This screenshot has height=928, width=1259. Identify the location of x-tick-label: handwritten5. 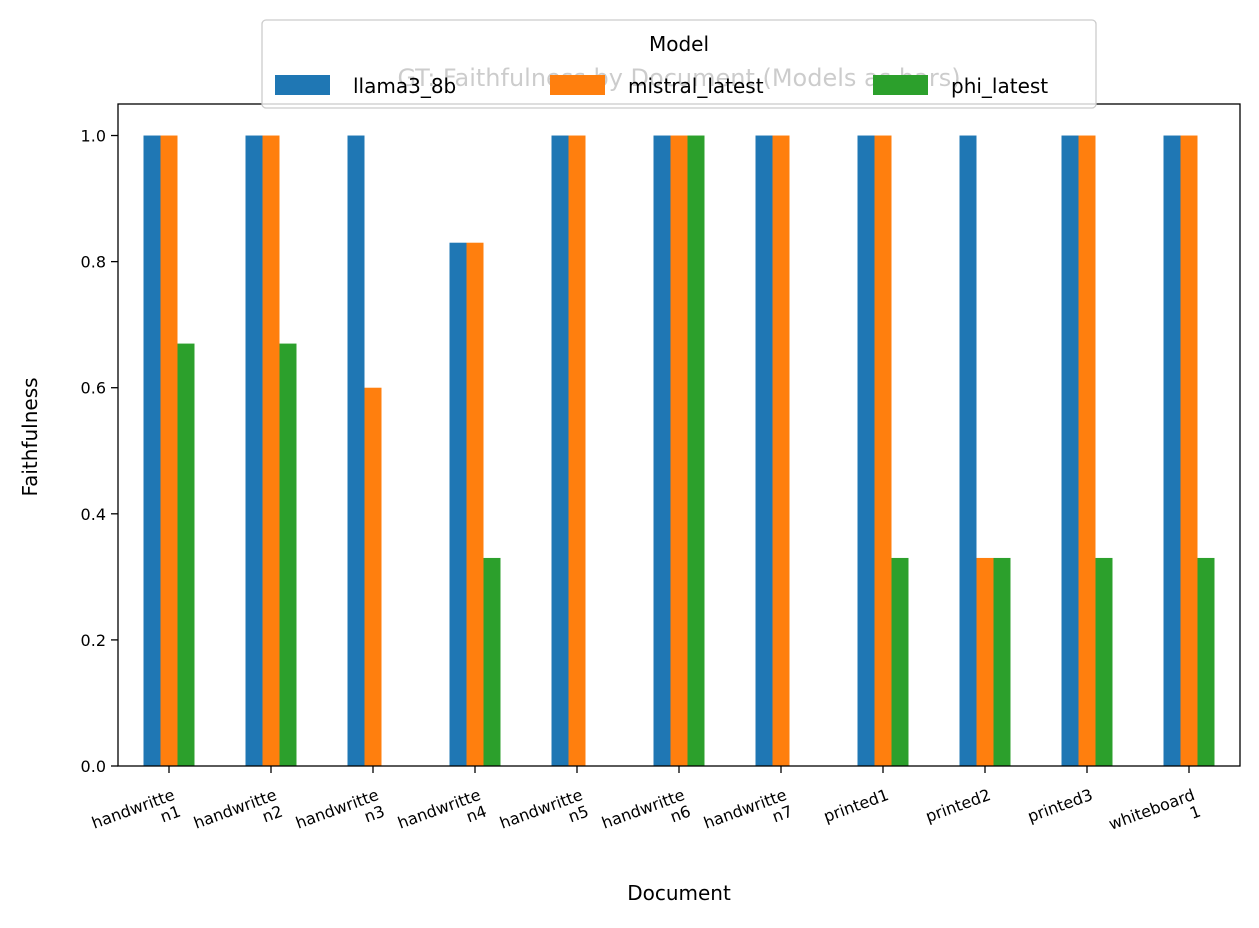
(544, 817).